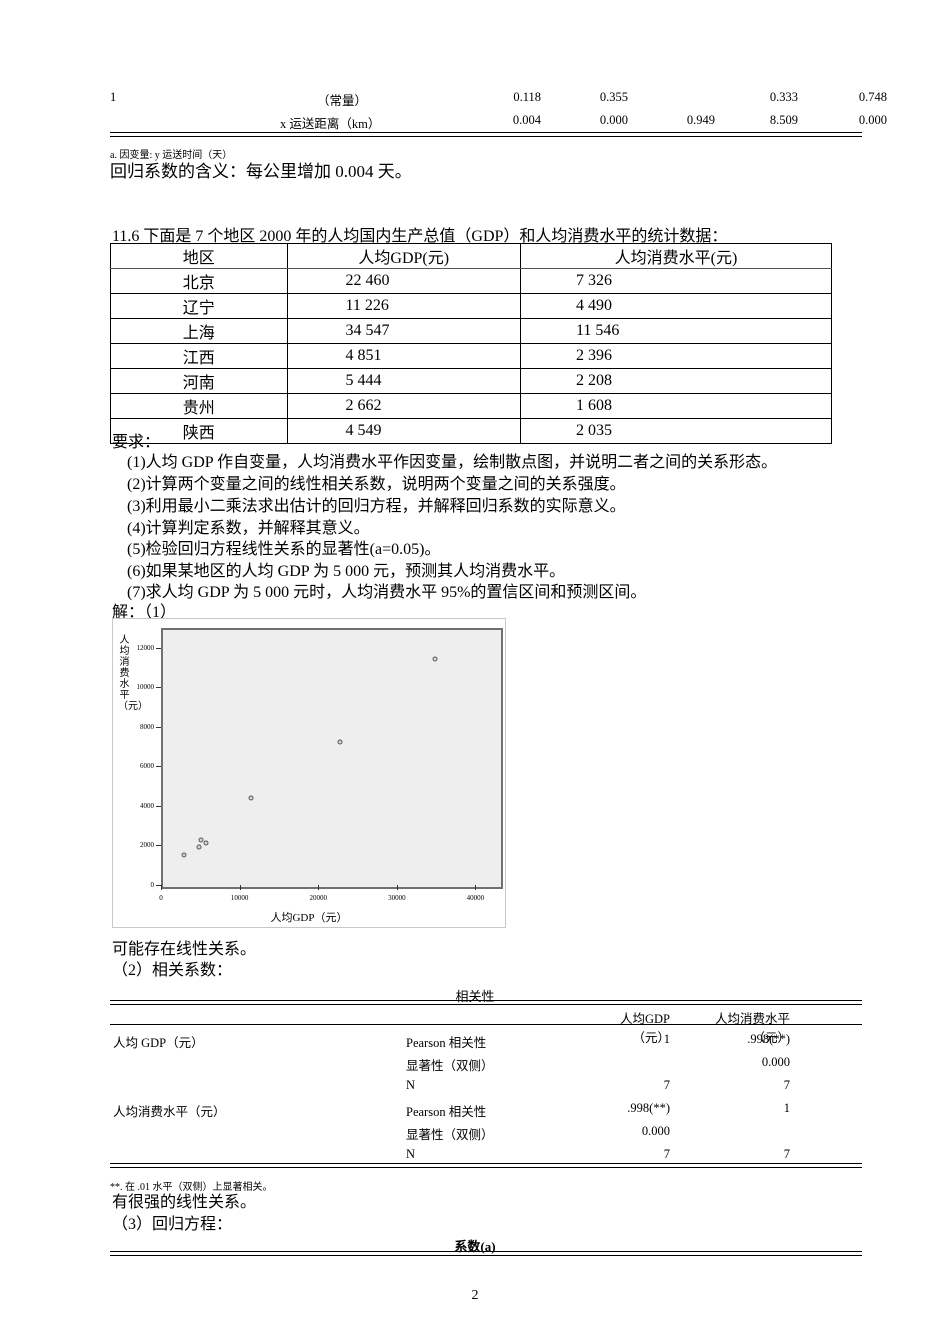 The height and width of the screenshot is (1344, 950). What do you see at coordinates (145, 647) in the screenshot?
I see `y-axis-tick-label: 12000` at bounding box center [145, 647].